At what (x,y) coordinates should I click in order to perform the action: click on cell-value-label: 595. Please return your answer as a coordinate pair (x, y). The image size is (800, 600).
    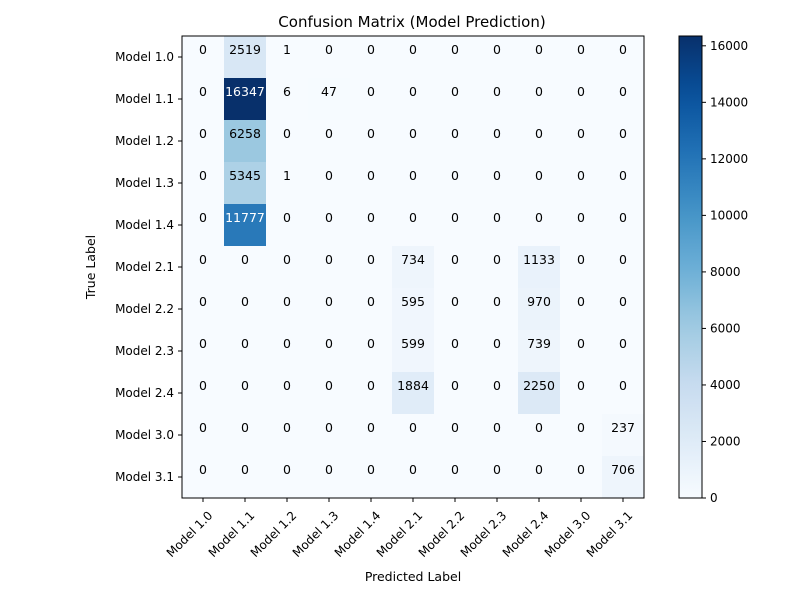
    Looking at the image, I should click on (413, 301).